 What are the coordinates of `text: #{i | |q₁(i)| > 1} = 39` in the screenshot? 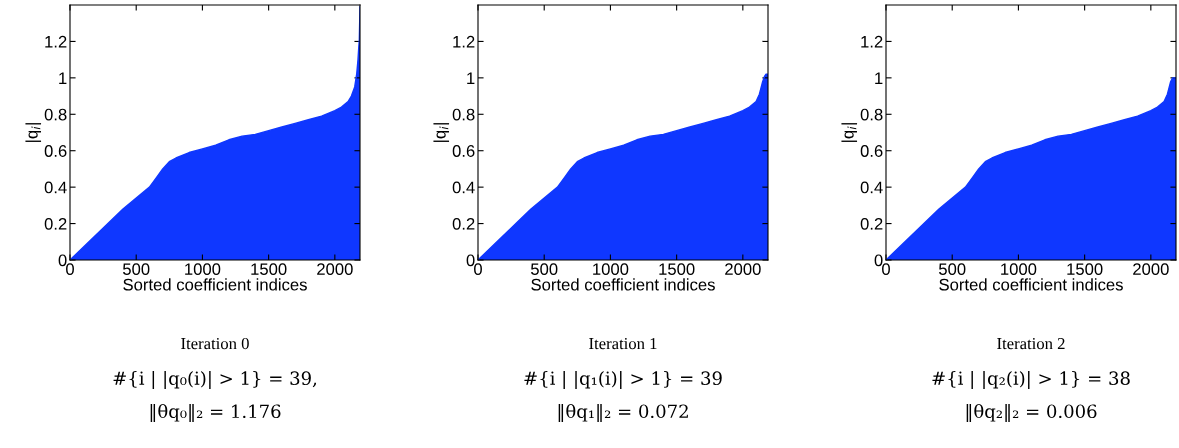 It's located at (623, 380).